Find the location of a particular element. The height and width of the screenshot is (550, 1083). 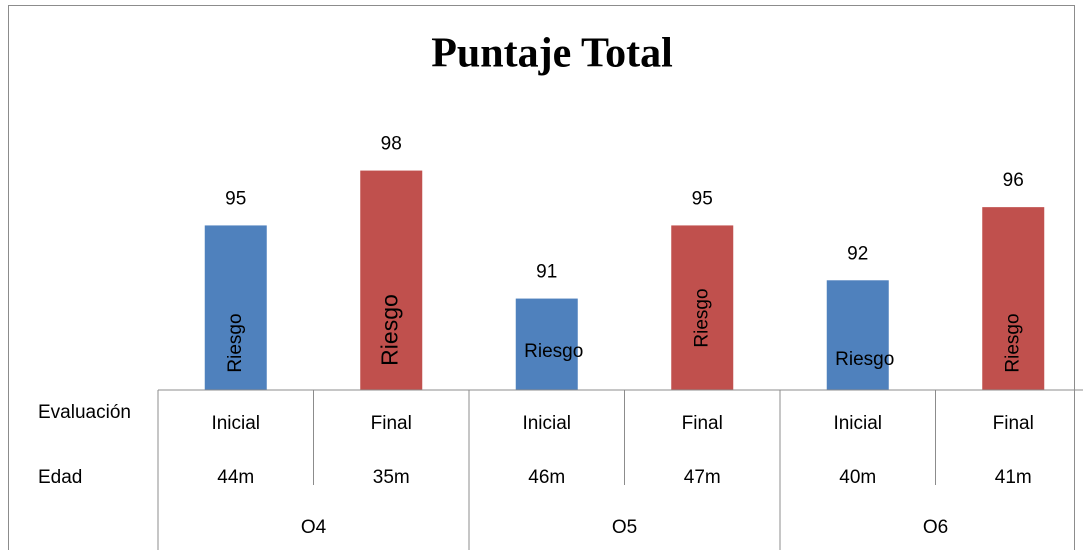

group-label: O6 is located at coordinates (935, 527).